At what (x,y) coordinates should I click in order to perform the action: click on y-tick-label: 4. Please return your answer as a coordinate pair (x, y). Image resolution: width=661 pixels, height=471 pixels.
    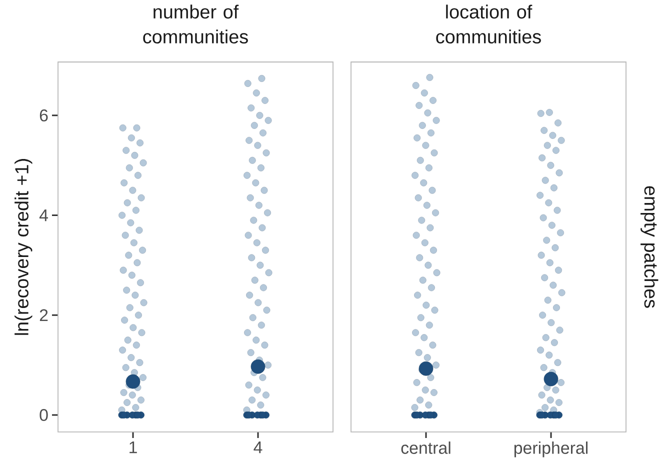
    Looking at the image, I should click on (43, 215).